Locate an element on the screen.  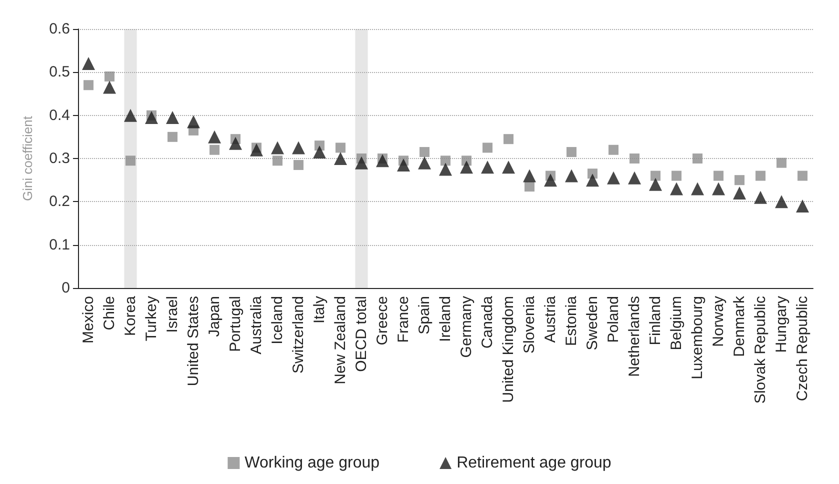
x-tick-label: Estonia is located at coordinates (571, 320).